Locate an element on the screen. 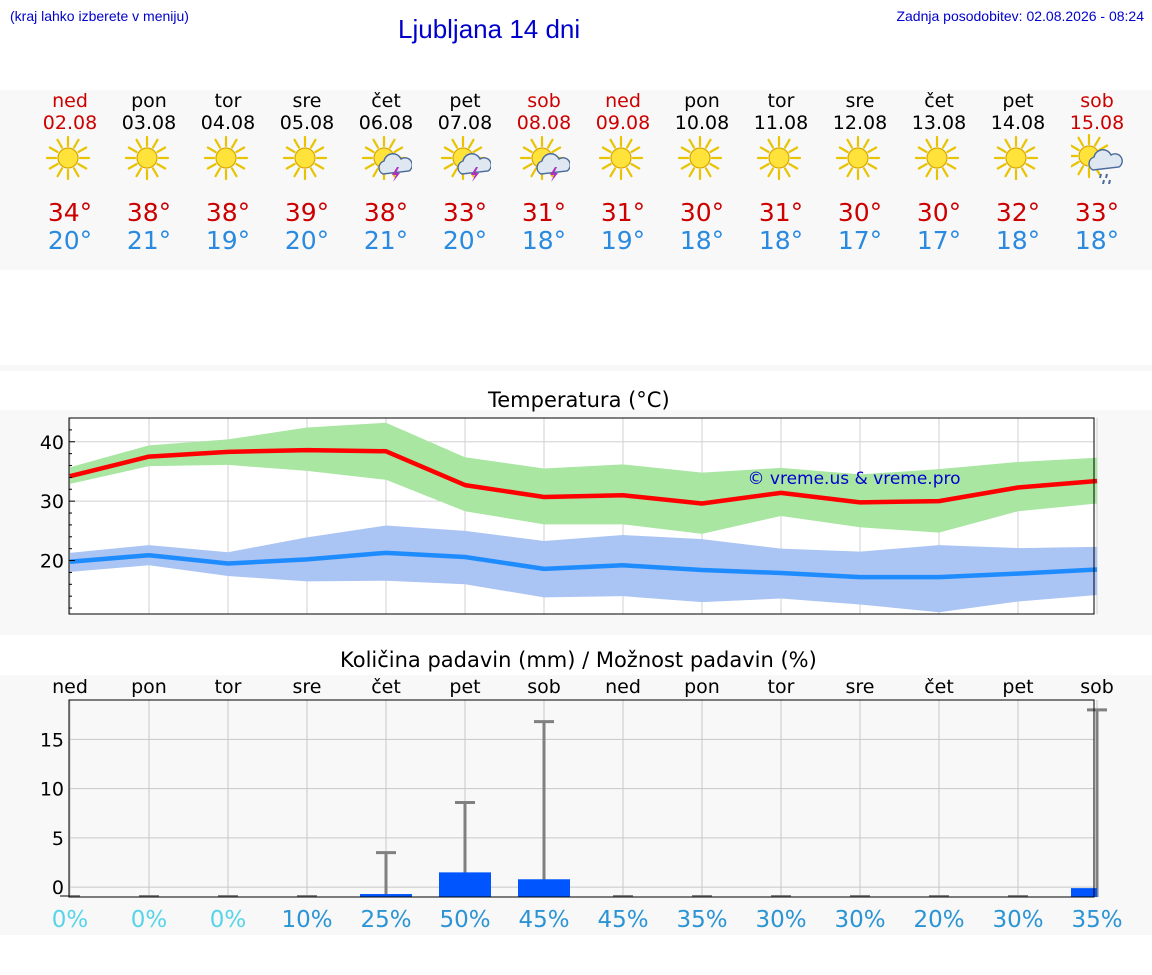 The height and width of the screenshot is (975, 1152). y-tick-label: 5 is located at coordinates (58, 839).